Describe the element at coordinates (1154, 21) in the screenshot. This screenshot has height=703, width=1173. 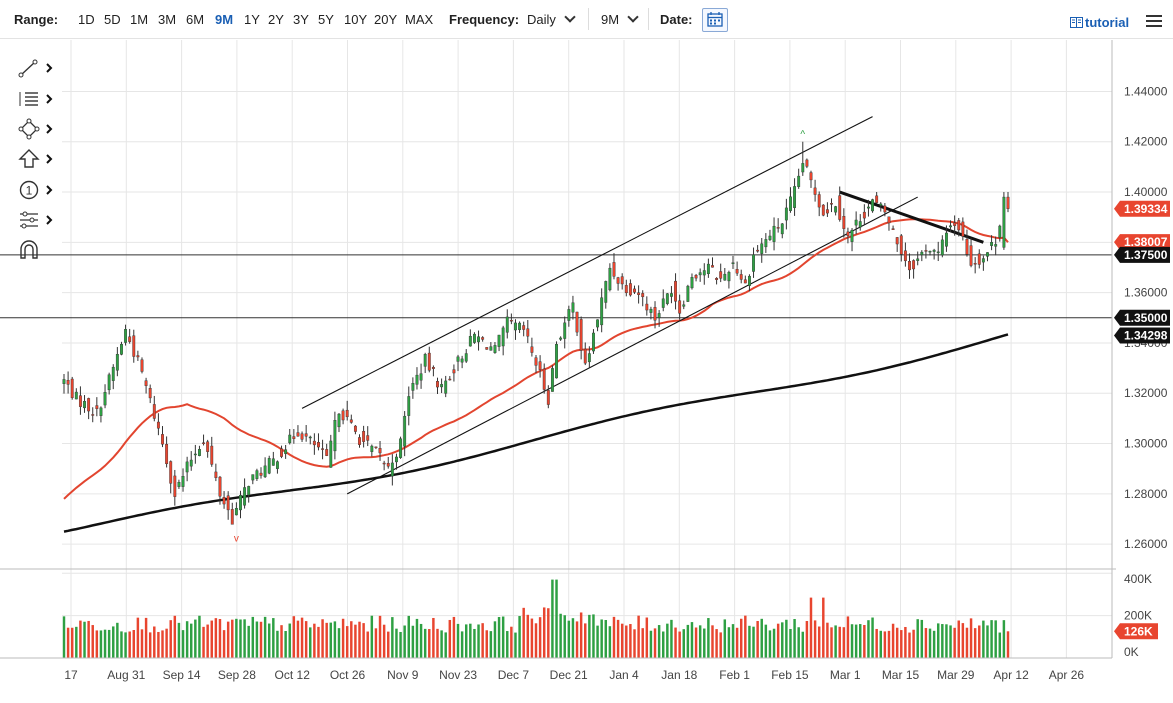
I see `hamburger-menu-icon` at that location.